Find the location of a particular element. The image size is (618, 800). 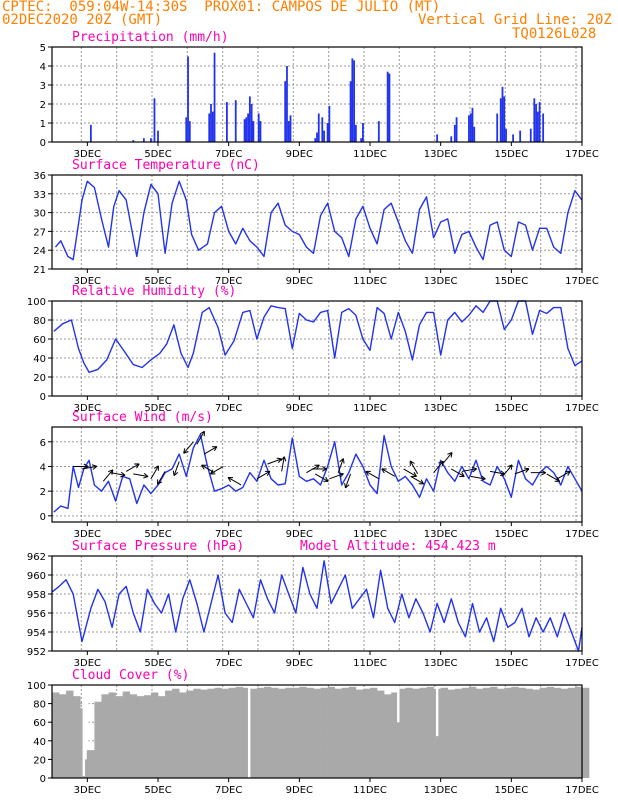

header-run-time: 02DEC2020 20Z (GMT) is located at coordinates (82, 20).